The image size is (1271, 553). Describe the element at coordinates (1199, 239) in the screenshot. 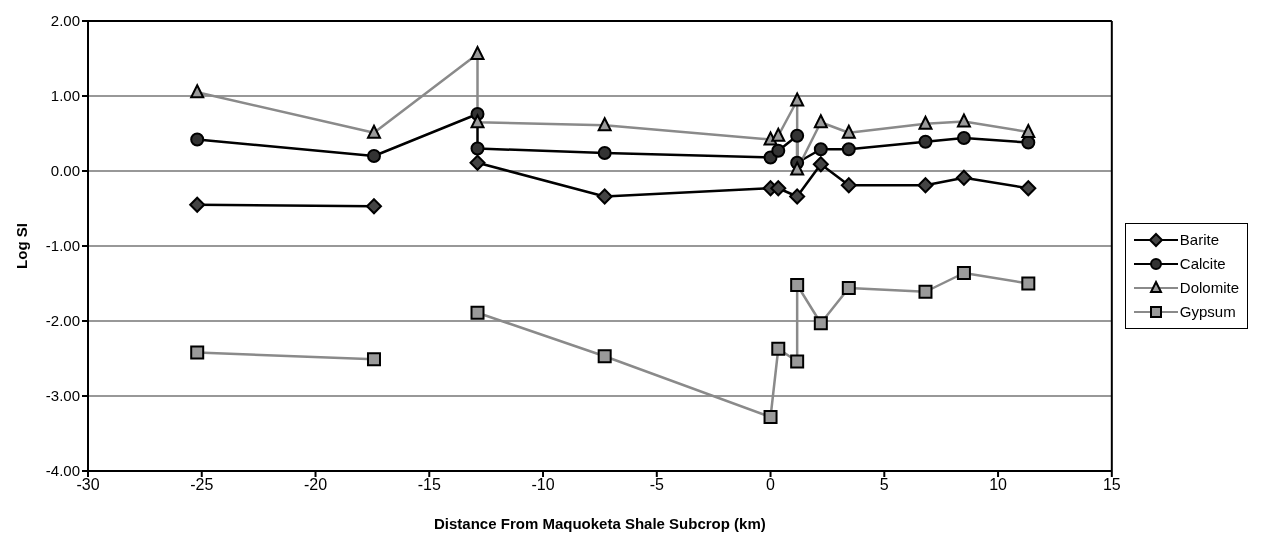

I see `legend-label: Barite` at that location.